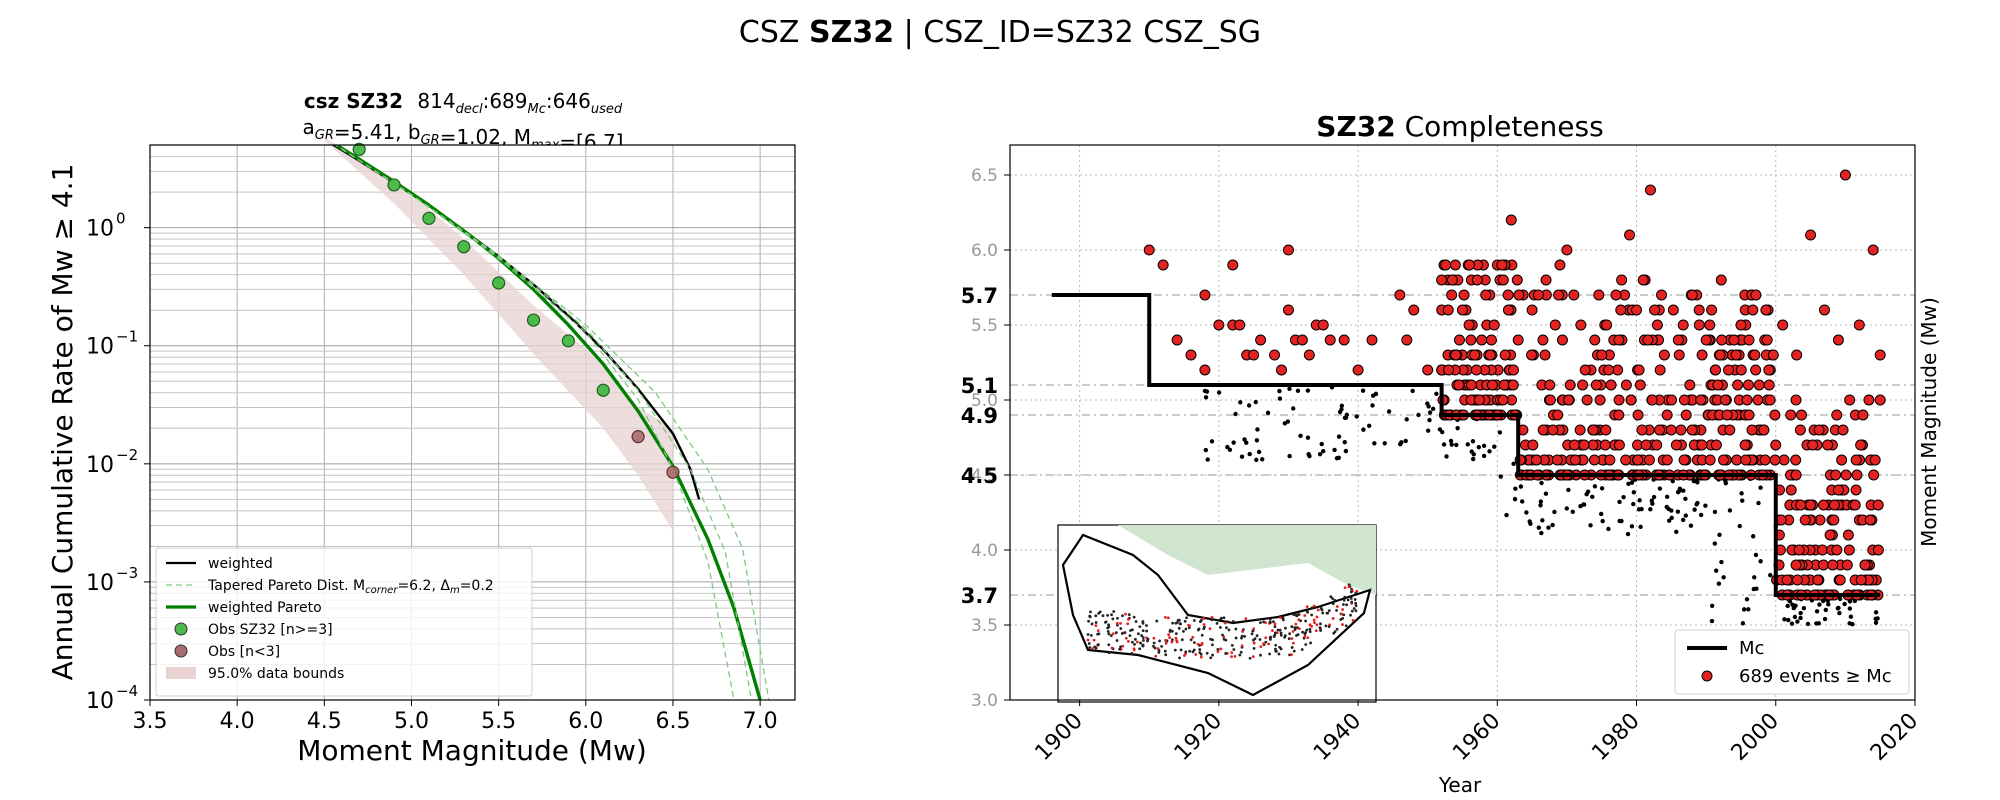 The image size is (2000, 800). Describe the element at coordinates (244, 652) in the screenshot. I see `legend-label: Obs [n<3]` at that location.